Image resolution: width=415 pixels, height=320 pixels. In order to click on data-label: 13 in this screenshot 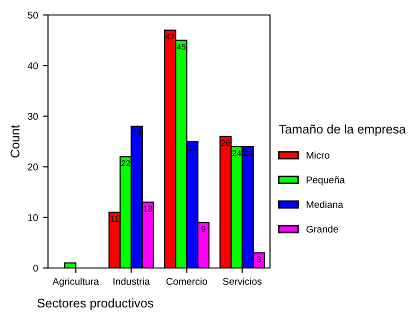, I will do `click(148, 209)`.